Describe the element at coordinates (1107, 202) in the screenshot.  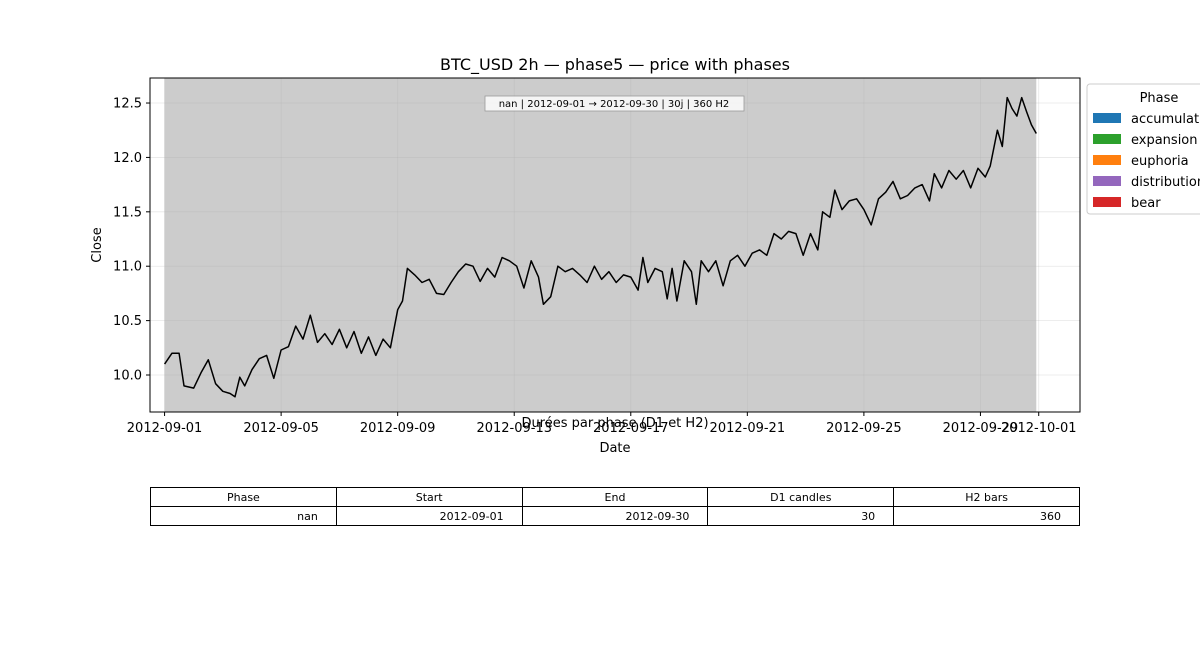
I see `legend-swatch-bear` at that location.